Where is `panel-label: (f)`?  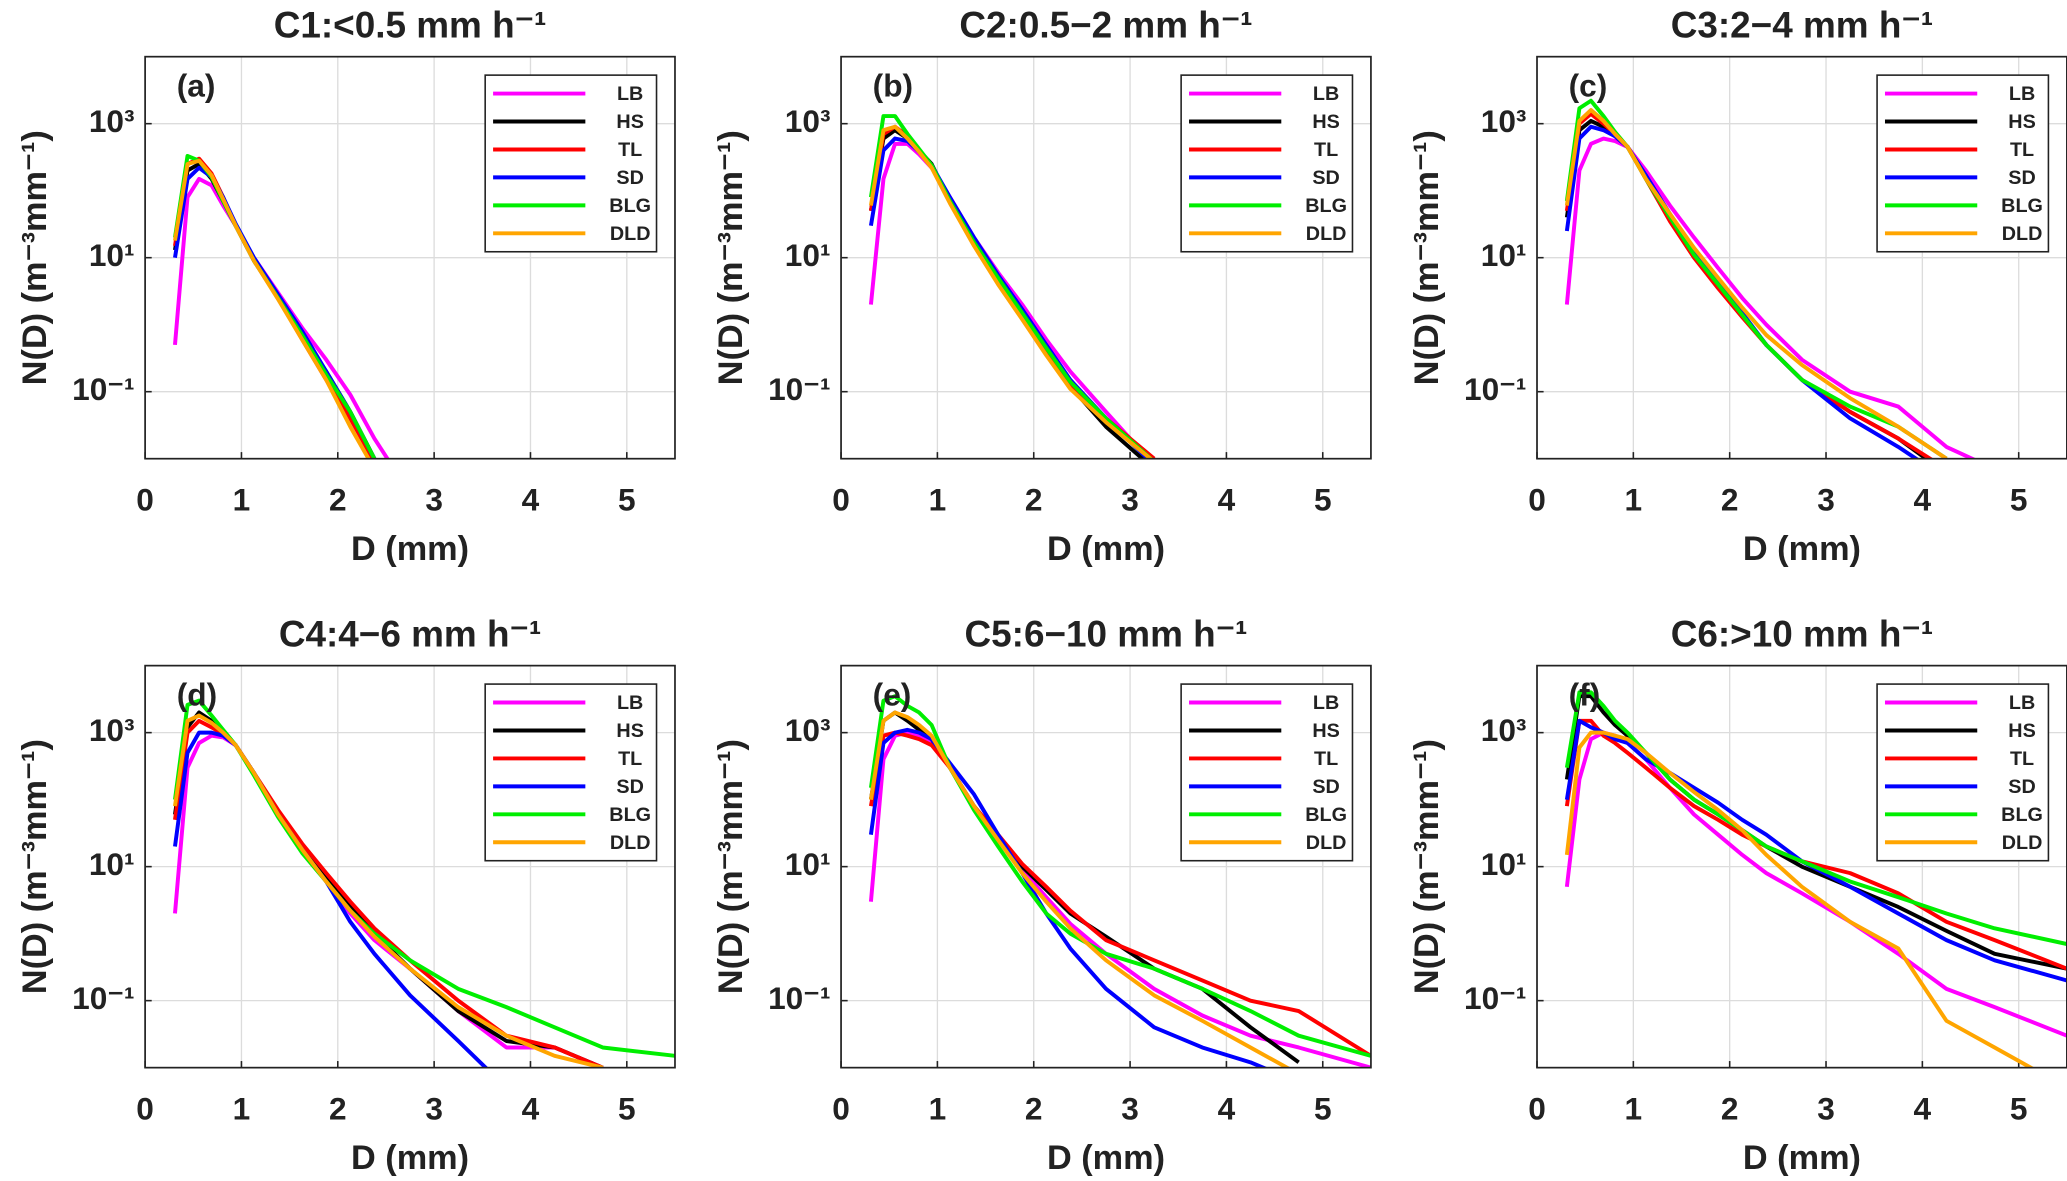
panel-label: (f) is located at coordinates (1585, 695).